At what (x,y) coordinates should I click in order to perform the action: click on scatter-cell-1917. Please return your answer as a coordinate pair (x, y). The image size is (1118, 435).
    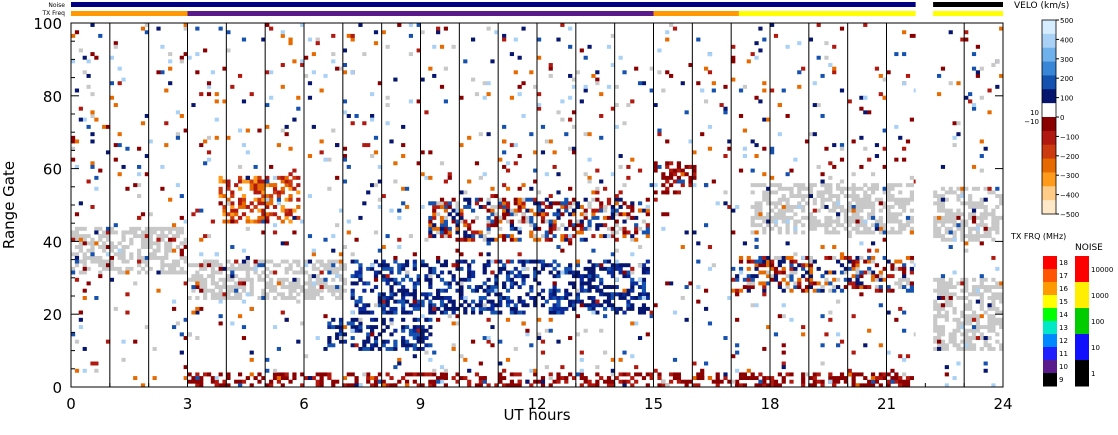
    Looking at the image, I should click on (733, 290).